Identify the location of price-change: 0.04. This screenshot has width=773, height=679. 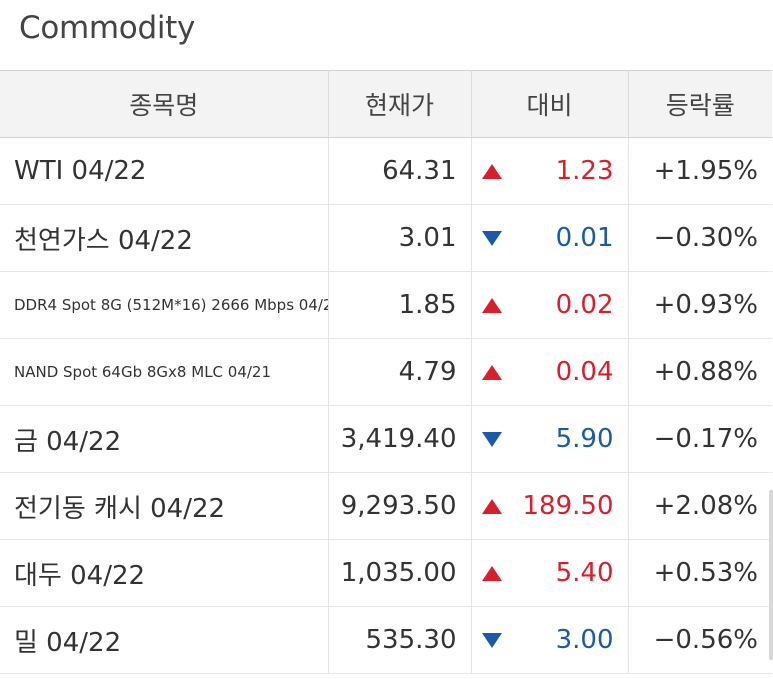
(584, 372).